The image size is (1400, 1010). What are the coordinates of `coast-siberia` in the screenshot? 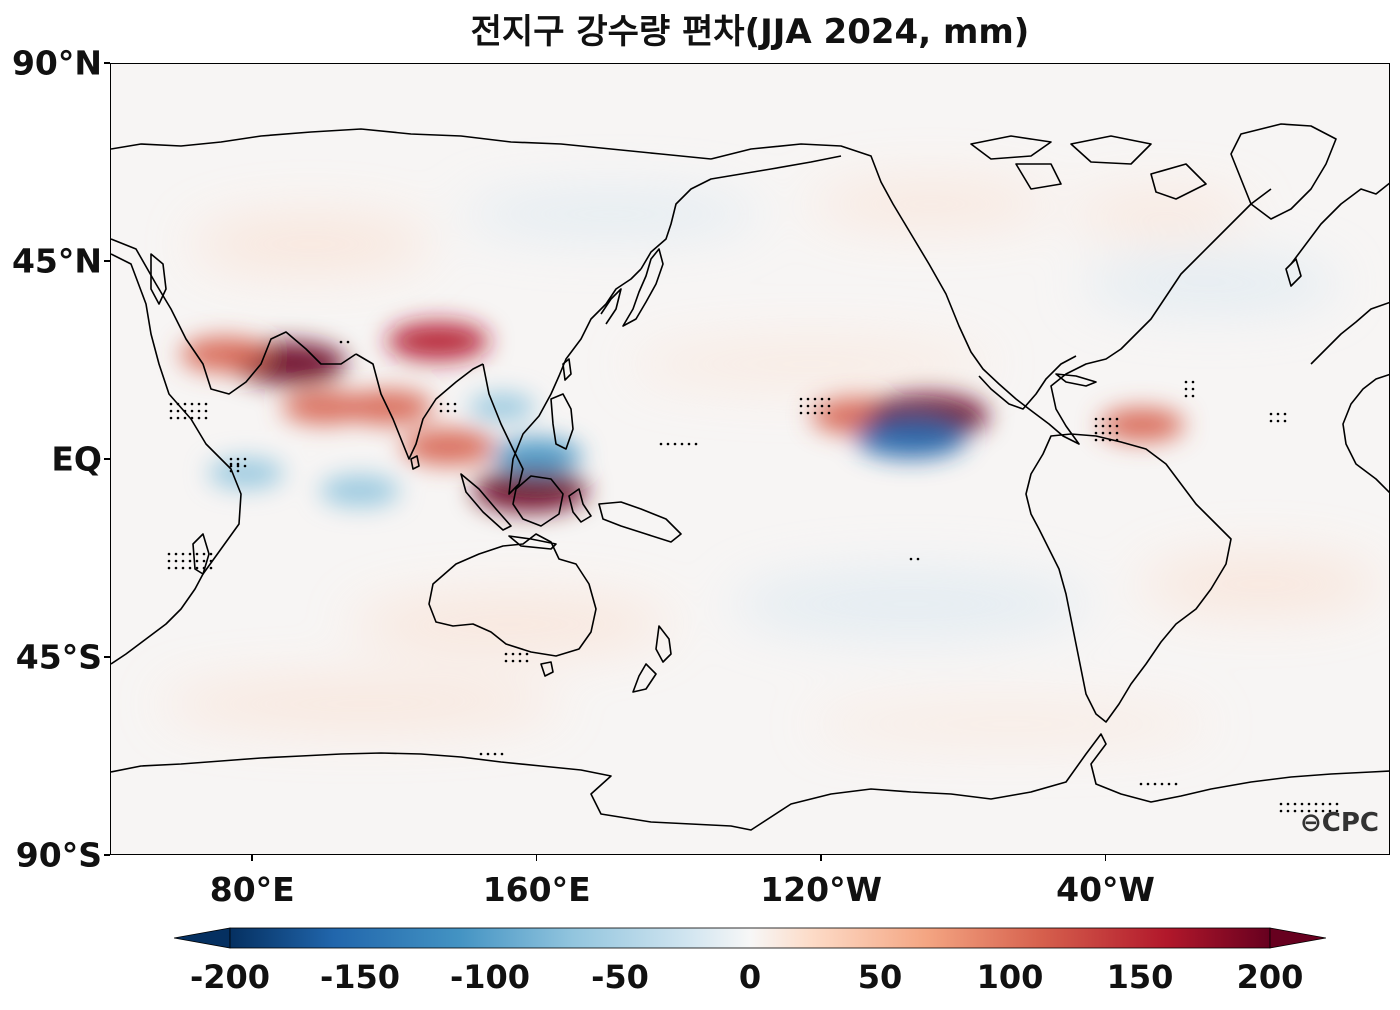 It's located at (411, 144).